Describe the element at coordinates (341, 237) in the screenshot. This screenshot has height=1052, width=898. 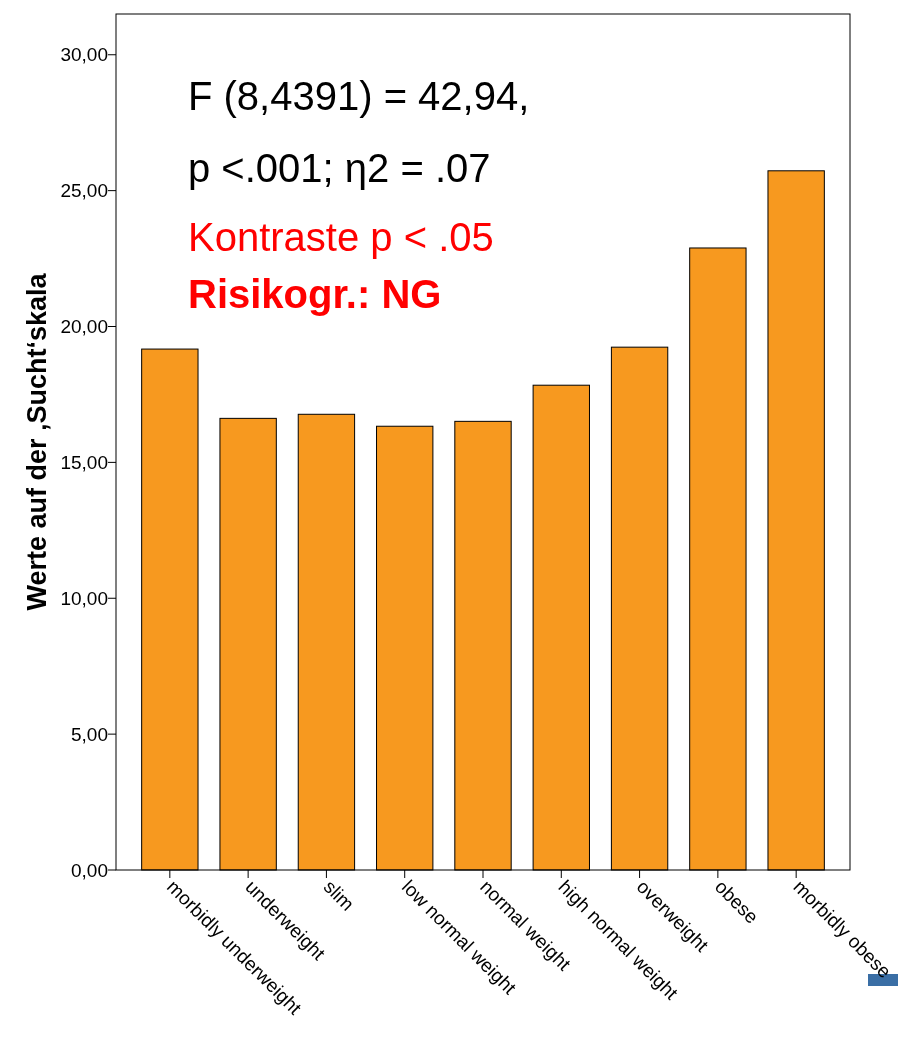
I see `annotation: Kontraste p < .05` at that location.